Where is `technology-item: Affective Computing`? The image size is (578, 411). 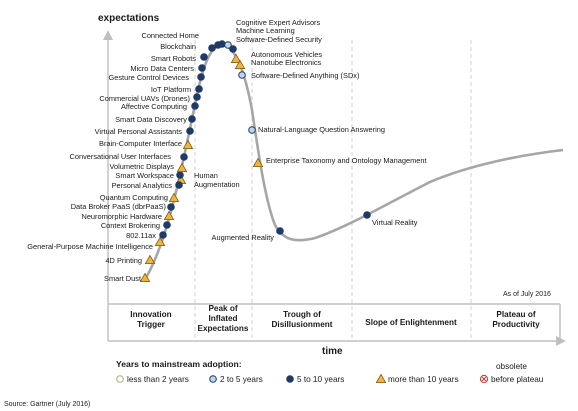
technology-item: Affective Computing is located at coordinates (160, 106).